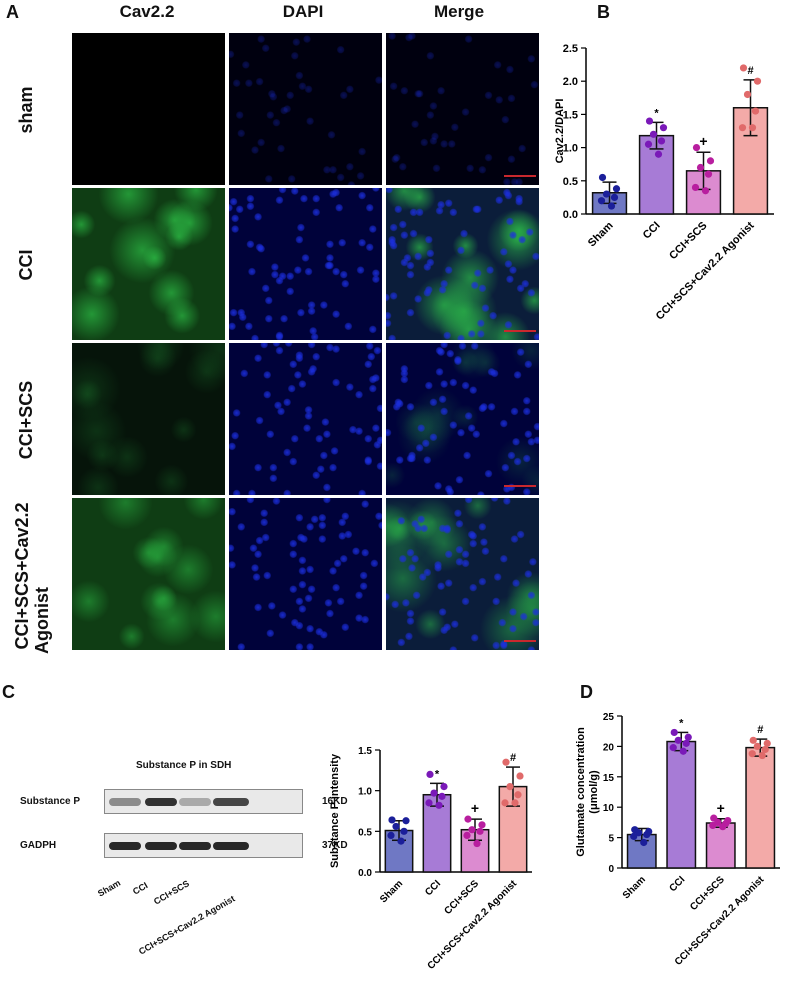 This screenshot has height=992, width=792. What do you see at coordinates (609, 717) in the screenshot?
I see `y-tick-label: 25` at bounding box center [609, 717].